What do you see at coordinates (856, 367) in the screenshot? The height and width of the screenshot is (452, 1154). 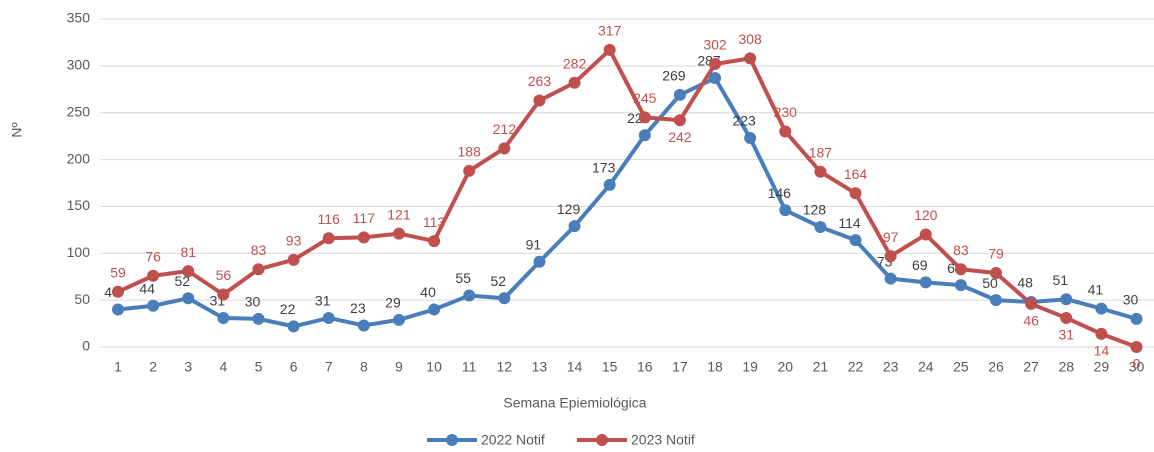 I see `x-tick-label: 22` at bounding box center [856, 367].